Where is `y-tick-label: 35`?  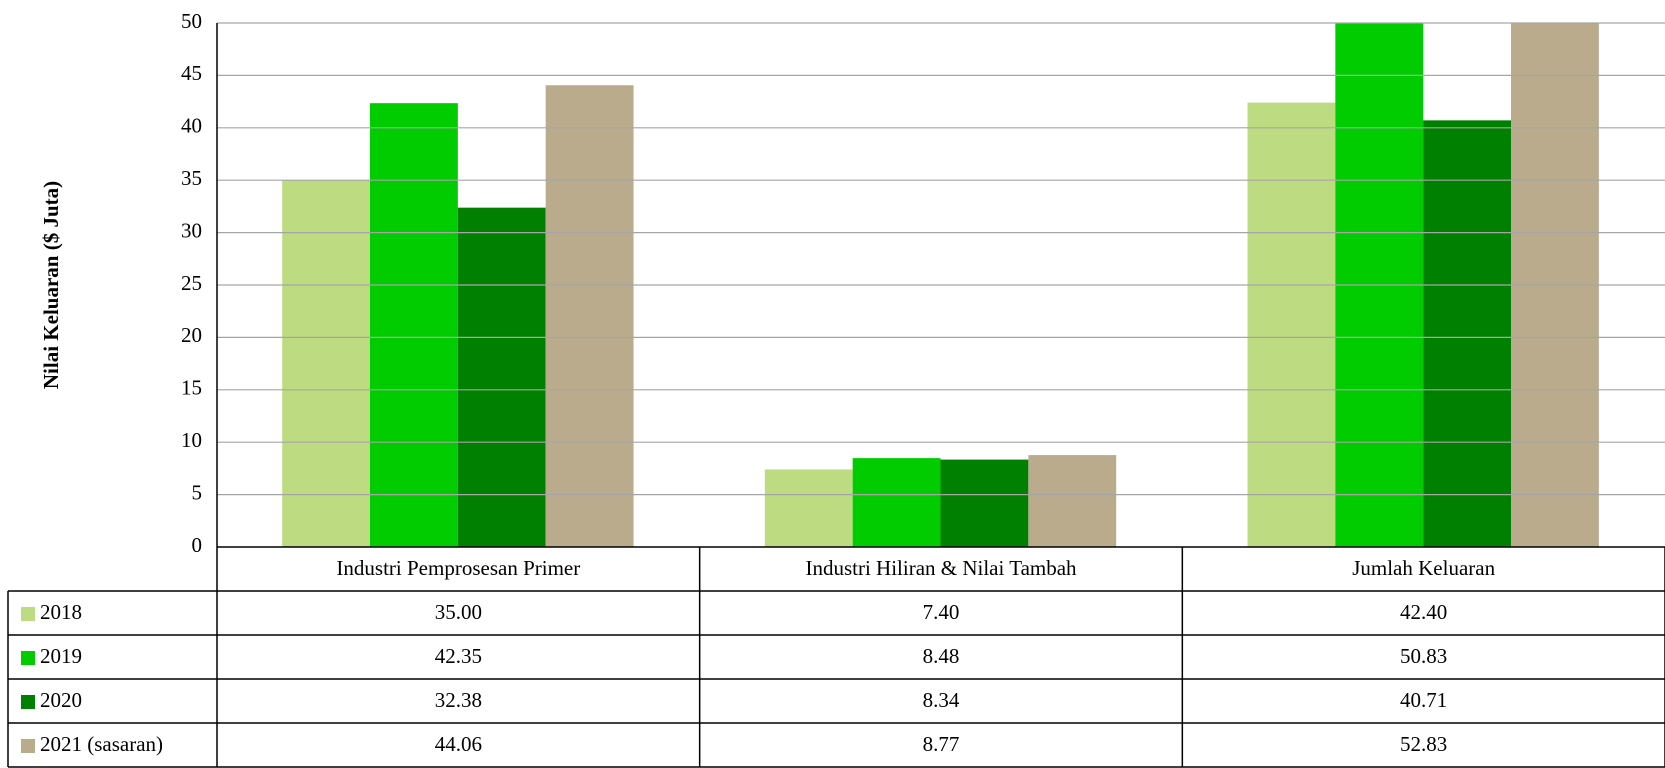
y-tick-label: 35 is located at coordinates (191, 178).